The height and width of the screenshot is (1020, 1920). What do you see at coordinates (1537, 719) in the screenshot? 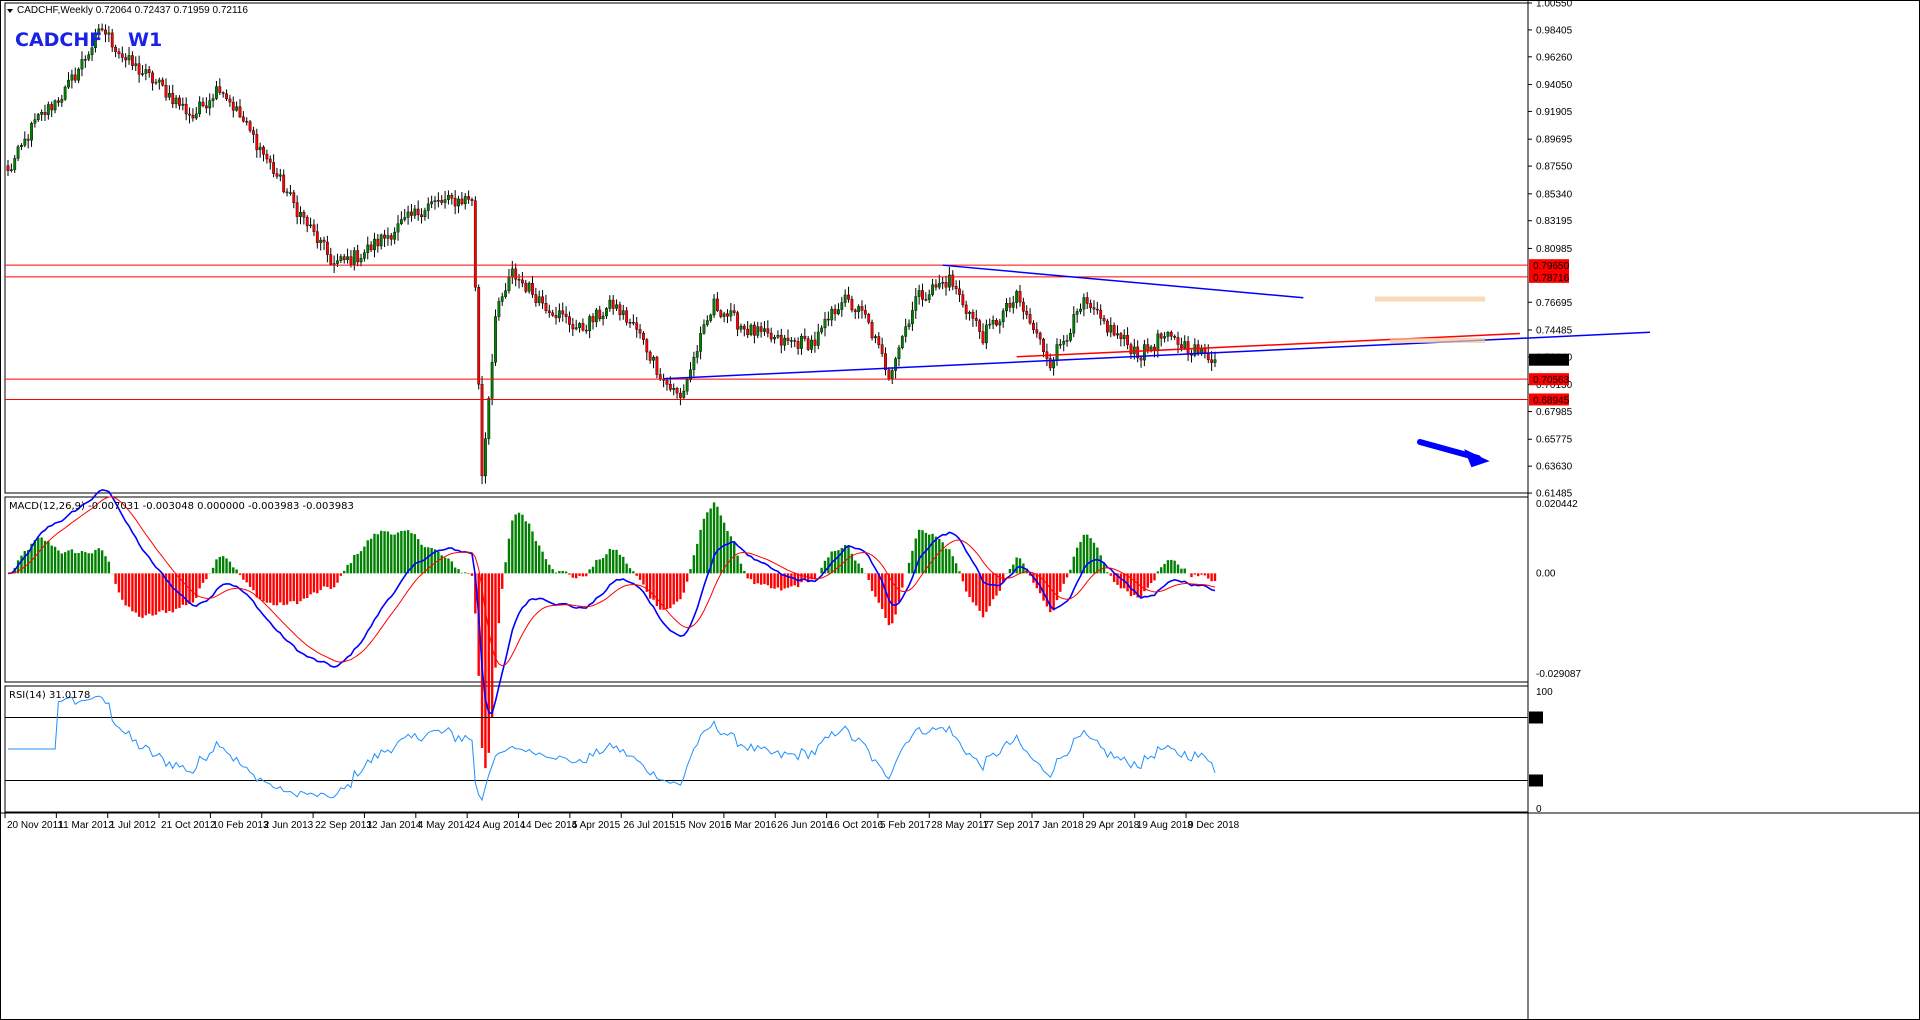
I see `rsi-level-label: 75` at bounding box center [1537, 719].